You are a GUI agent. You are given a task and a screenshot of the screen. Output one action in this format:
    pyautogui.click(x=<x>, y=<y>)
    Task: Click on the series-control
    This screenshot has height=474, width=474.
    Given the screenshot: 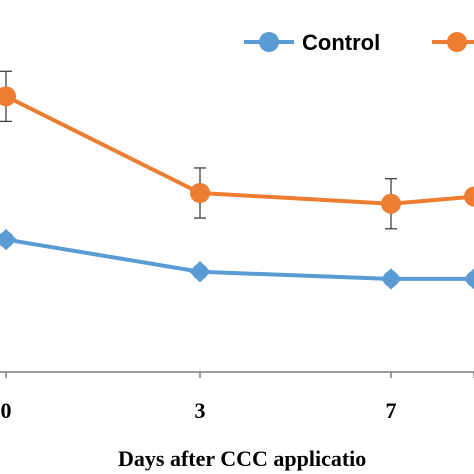 What is the action you would take?
    pyautogui.click(x=237, y=259)
    